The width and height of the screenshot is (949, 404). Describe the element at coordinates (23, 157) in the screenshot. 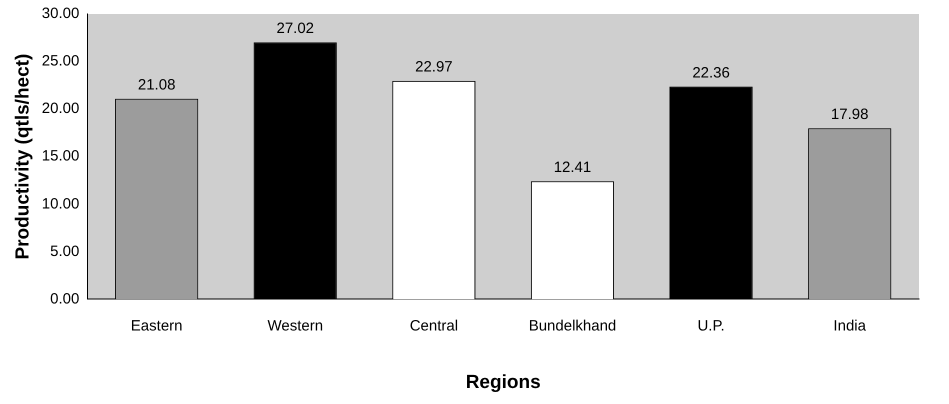

I see `y-axis-title: Productivity (qtls/hect)` at that location.